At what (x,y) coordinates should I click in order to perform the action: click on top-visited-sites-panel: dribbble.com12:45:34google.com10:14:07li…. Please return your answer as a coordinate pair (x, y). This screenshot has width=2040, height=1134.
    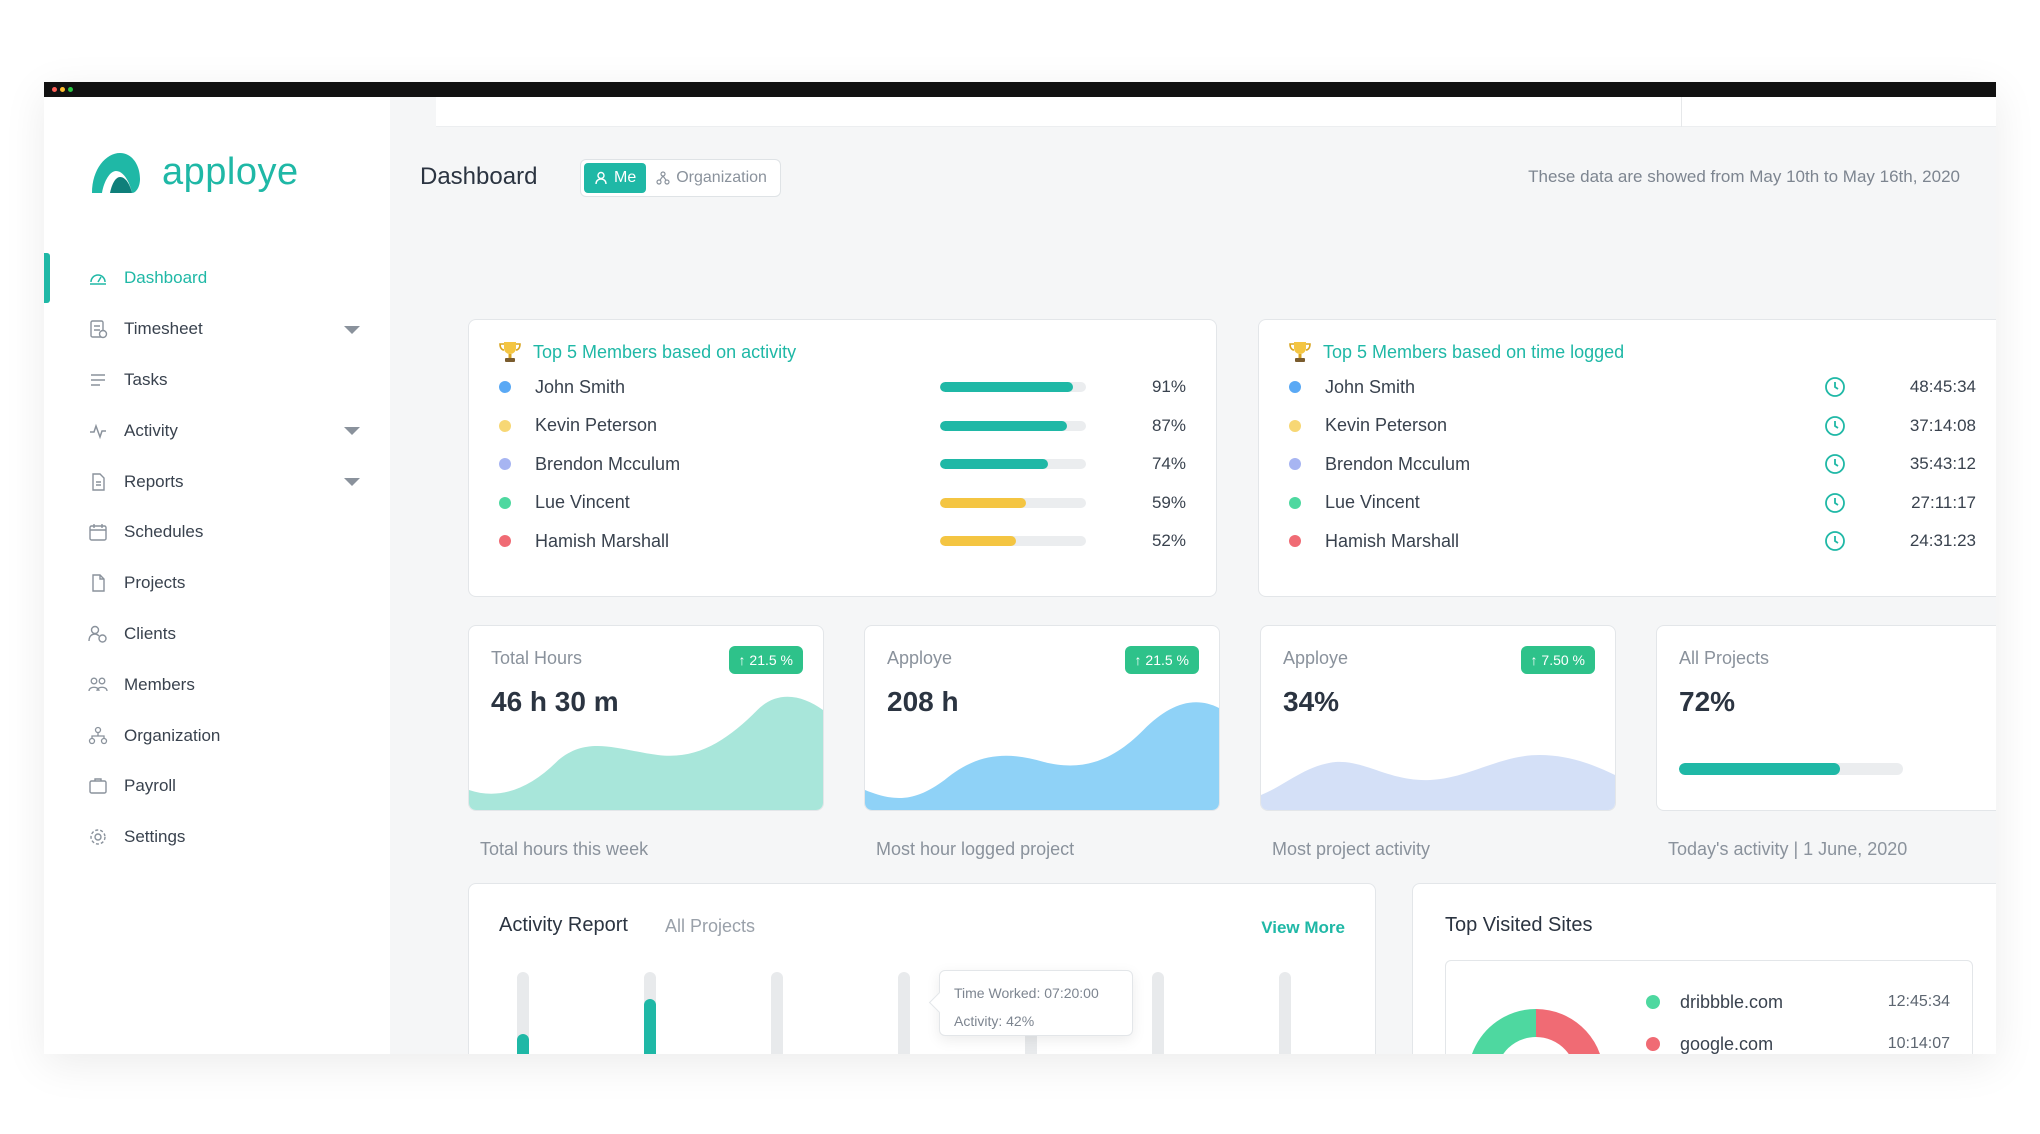
    Looking at the image, I should click on (1709, 1007).